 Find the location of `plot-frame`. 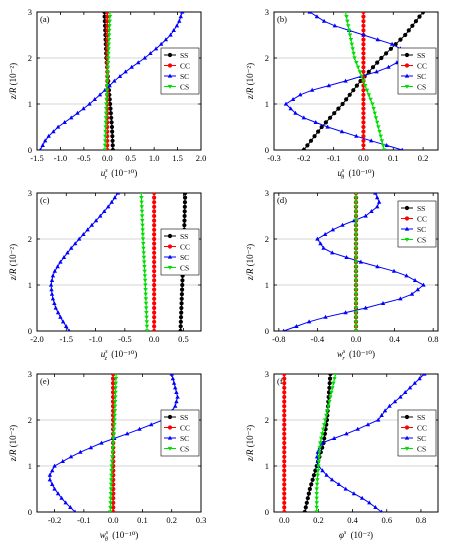

plot-frame is located at coordinates (356, 443).